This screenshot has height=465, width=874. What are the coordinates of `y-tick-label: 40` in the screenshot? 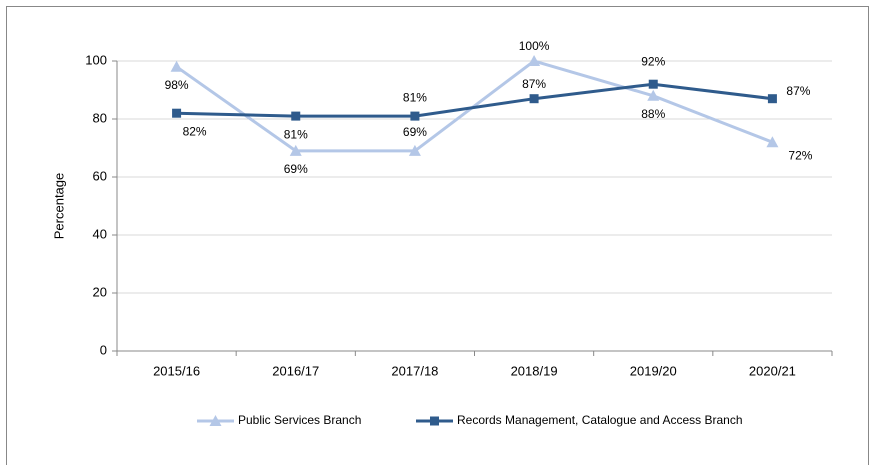 It's located at (100, 233).